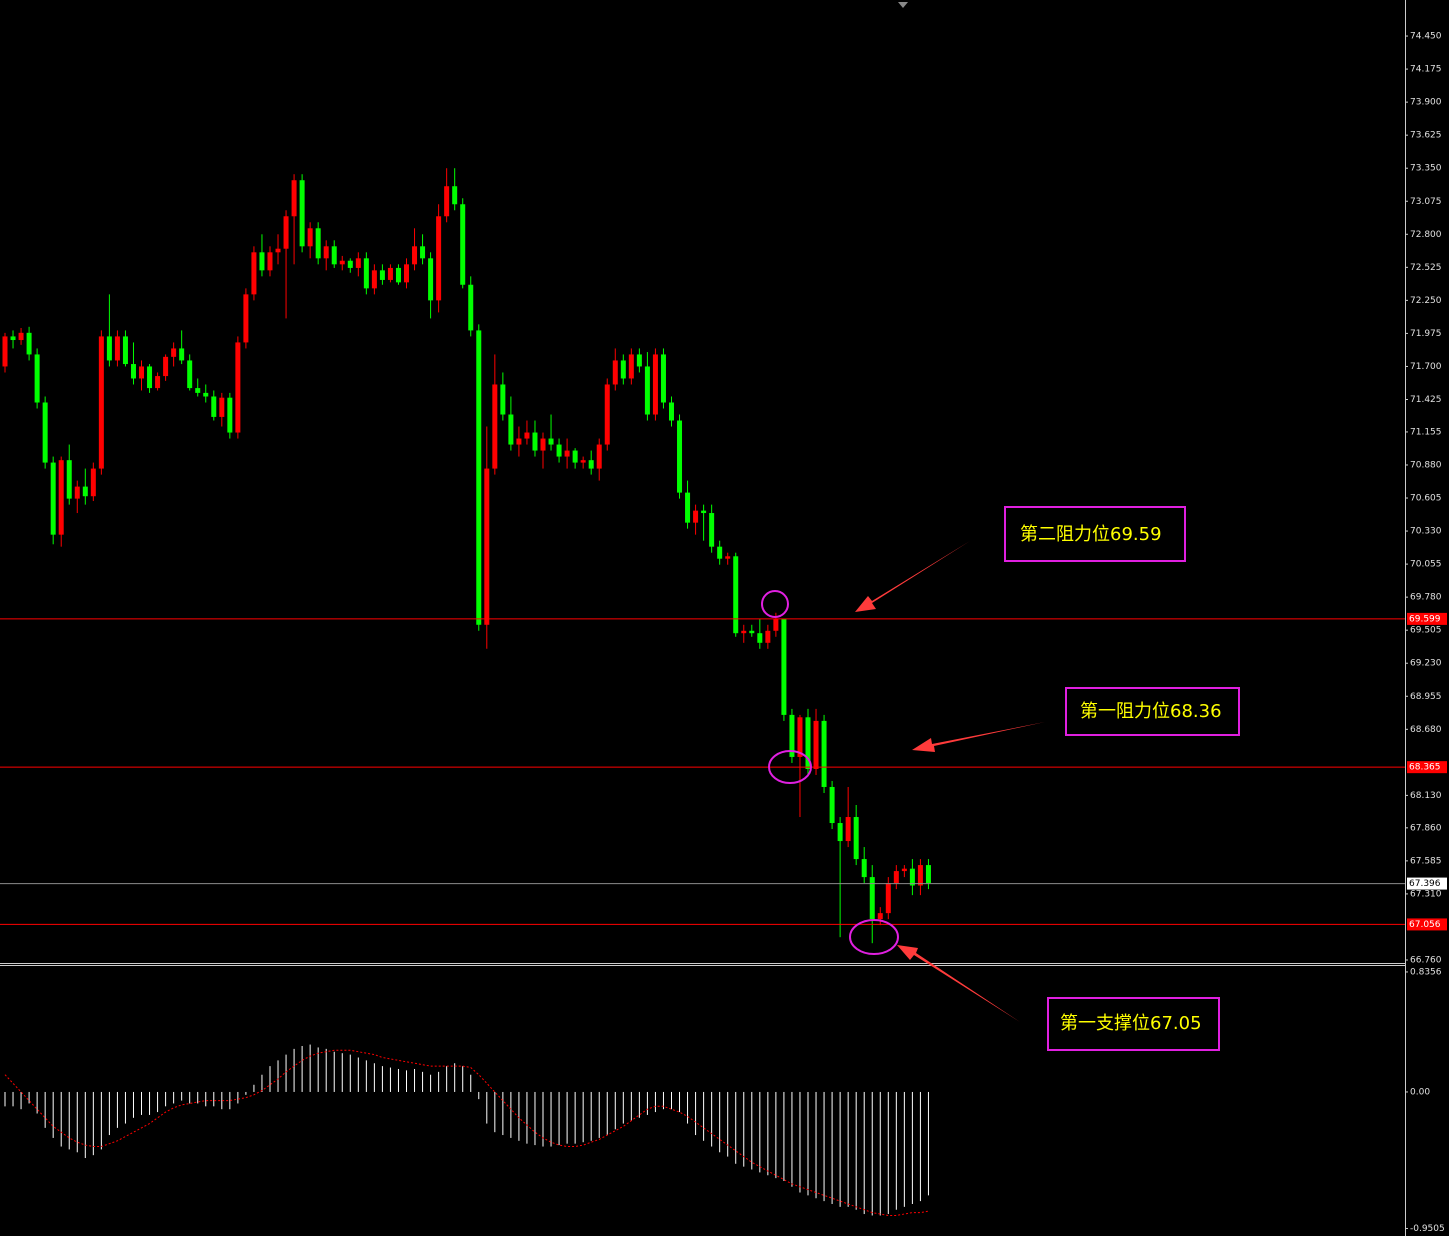  I want to click on y-tick-label: 73.900, so click(1426, 103).